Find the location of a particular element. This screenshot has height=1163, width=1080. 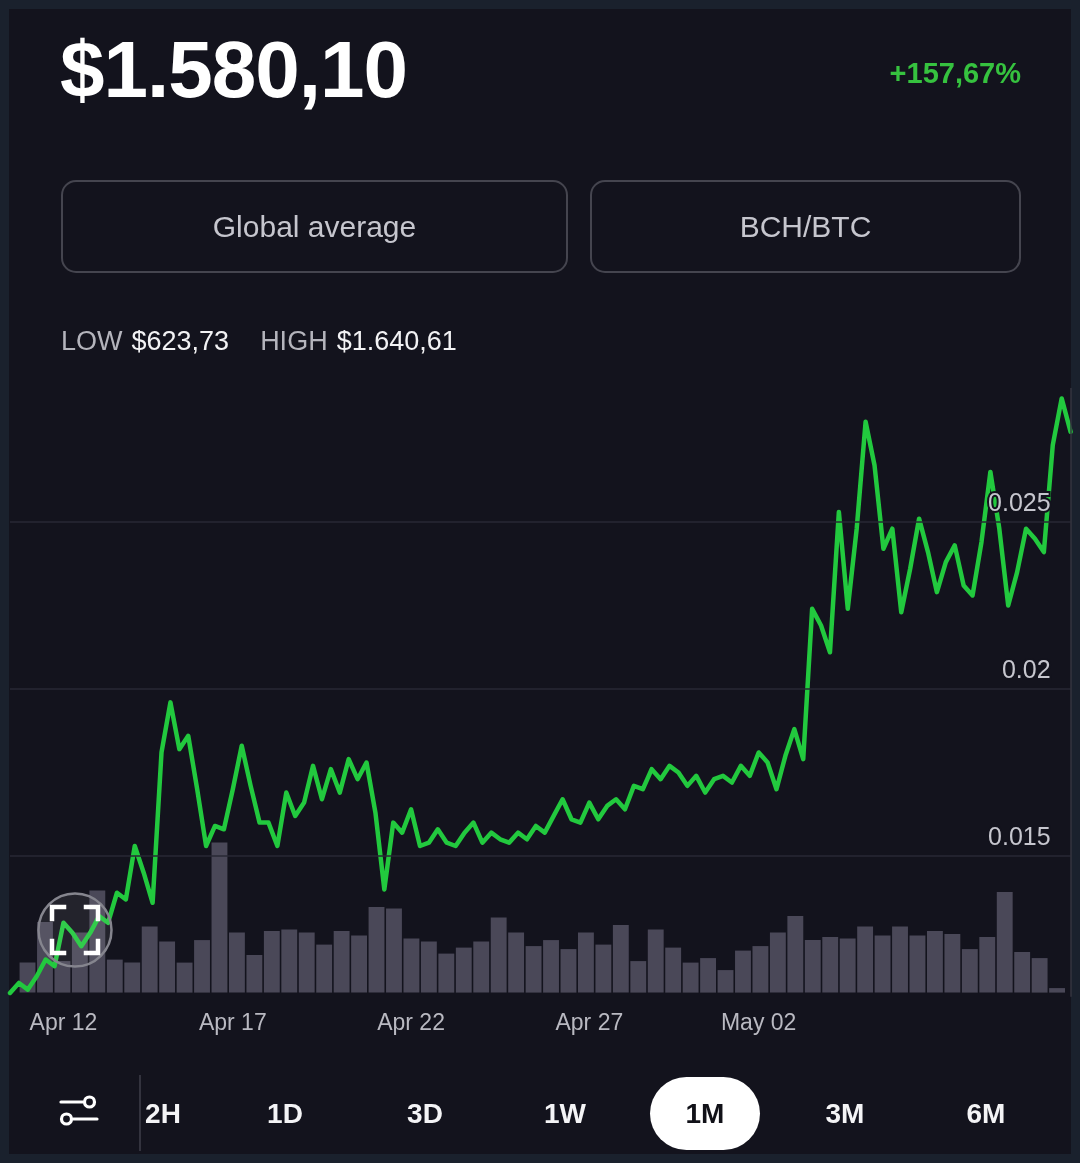

text: 6M is located at coordinates (986, 1113).